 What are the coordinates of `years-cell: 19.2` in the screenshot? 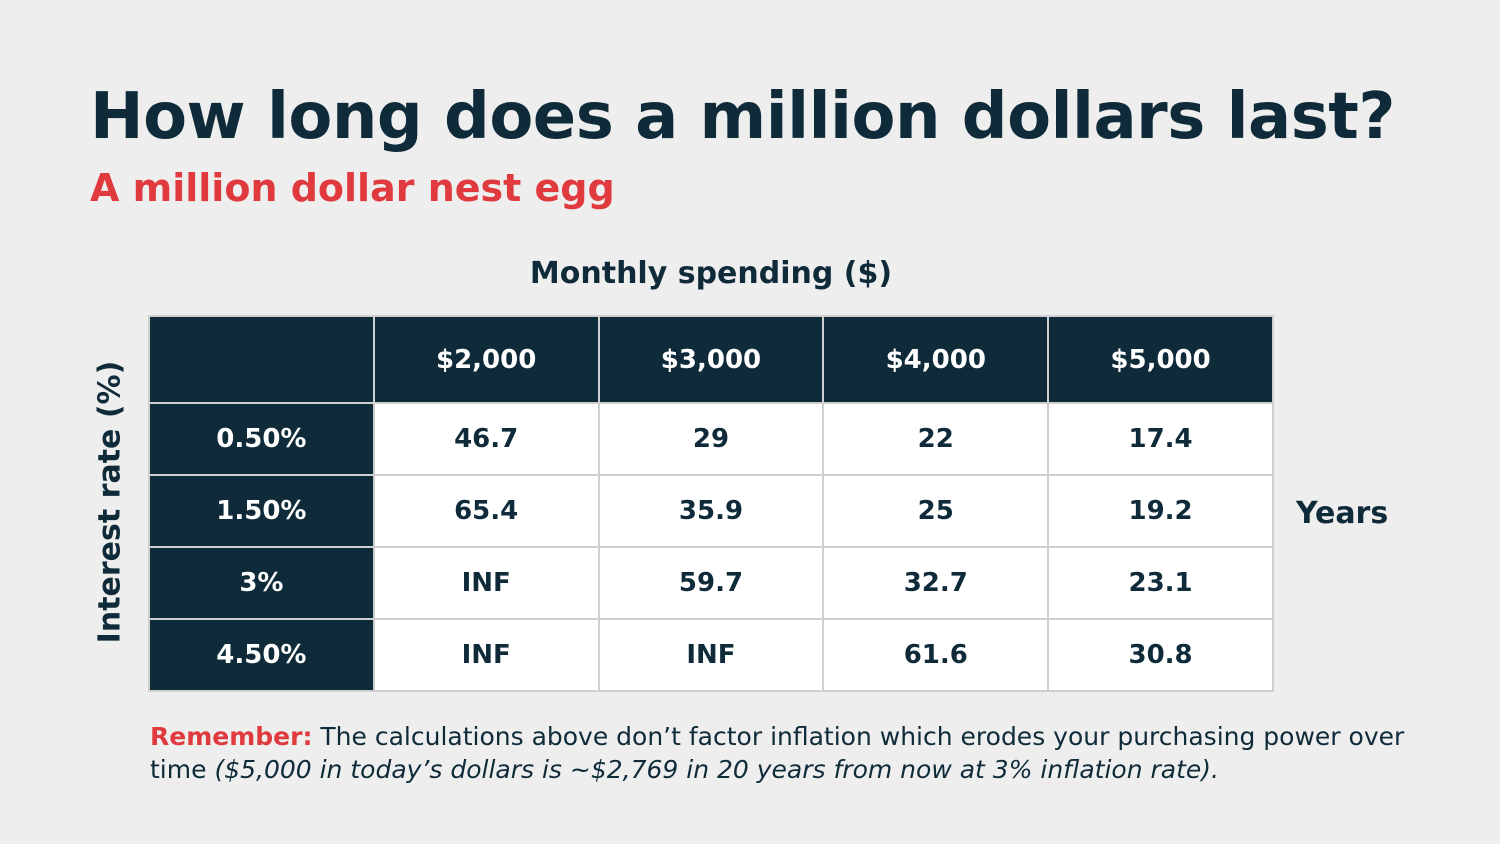 It's located at (1160, 511).